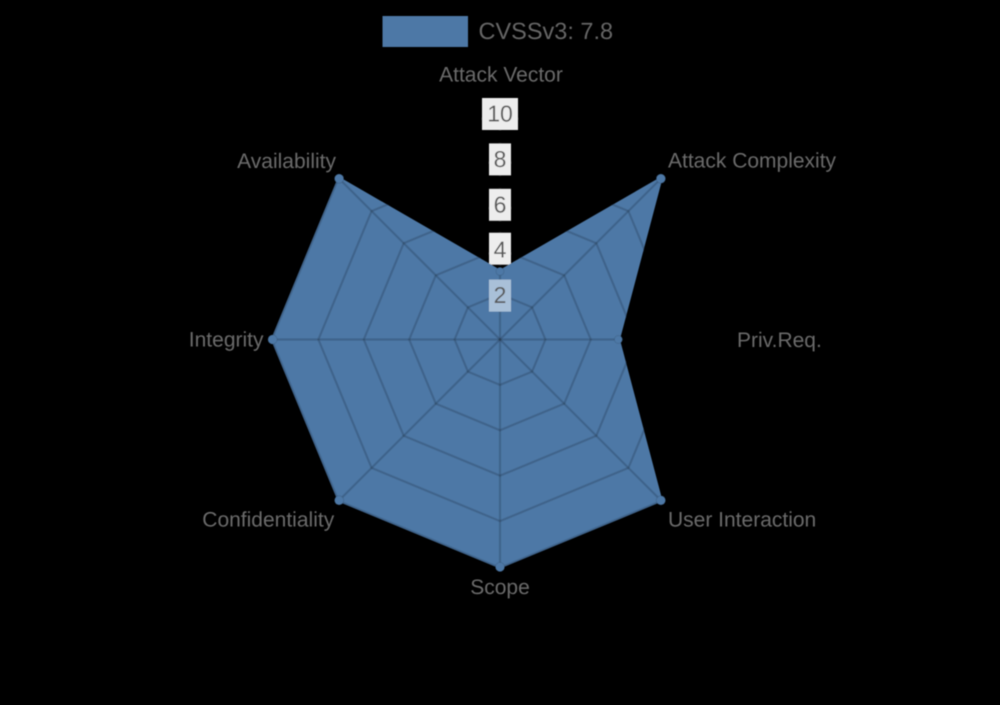  What do you see at coordinates (742, 519) in the screenshot?
I see `svg-text: User Interaction` at bounding box center [742, 519].